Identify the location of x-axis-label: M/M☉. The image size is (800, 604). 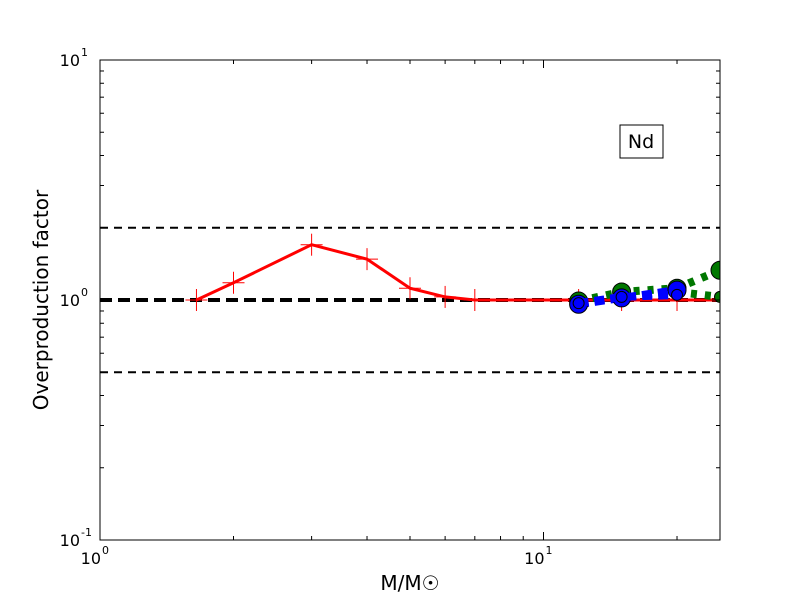
(409, 583).